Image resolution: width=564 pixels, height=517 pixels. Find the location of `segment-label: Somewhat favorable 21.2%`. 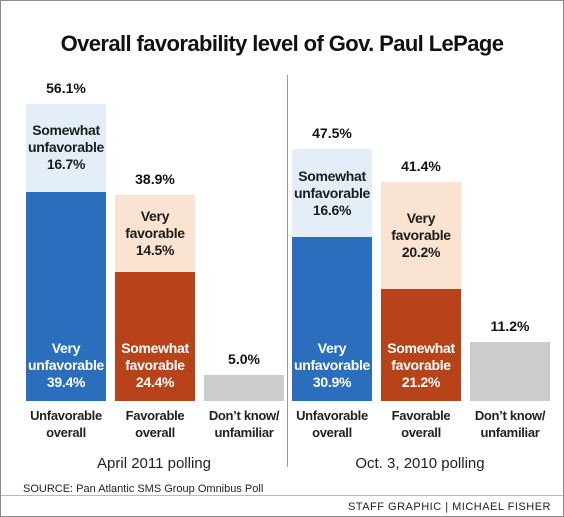

segment-label: Somewhat favorable 21.2% is located at coordinates (421, 365).